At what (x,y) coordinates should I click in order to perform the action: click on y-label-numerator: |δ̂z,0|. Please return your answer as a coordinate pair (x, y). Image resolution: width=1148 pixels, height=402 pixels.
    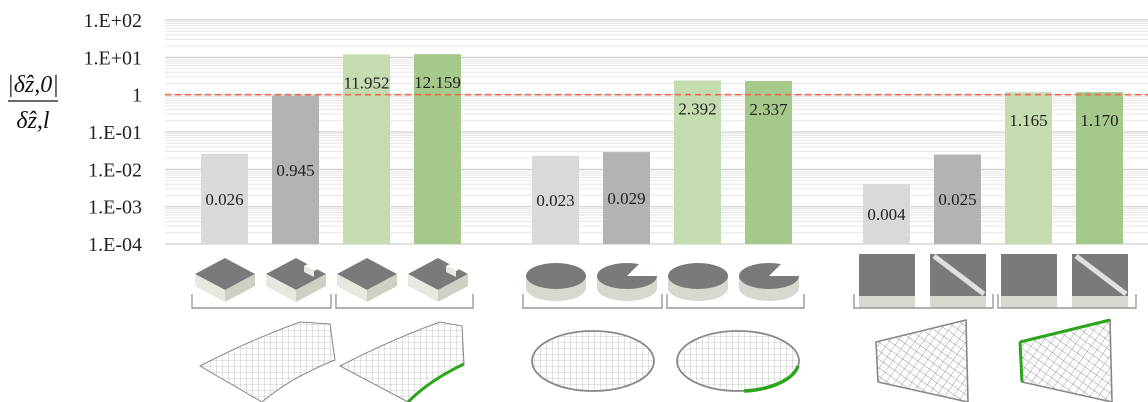
    Looking at the image, I should click on (33, 85).